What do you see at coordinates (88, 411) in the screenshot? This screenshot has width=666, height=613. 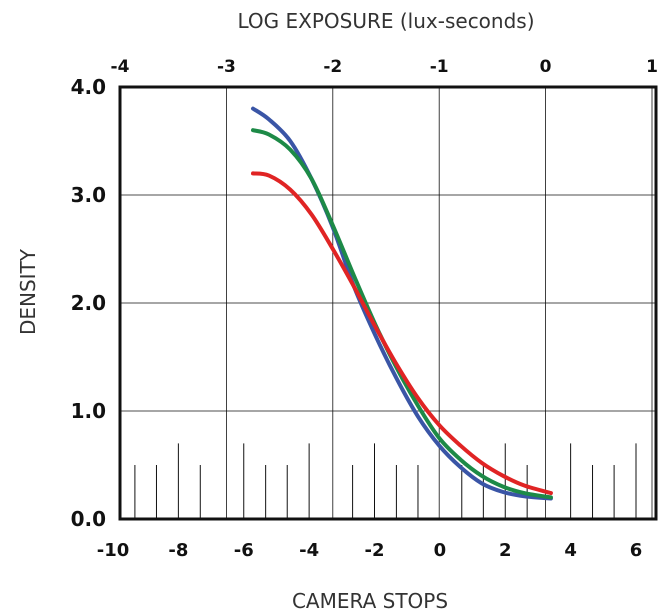 I see `density-tick-label: 1.0` at bounding box center [88, 411].